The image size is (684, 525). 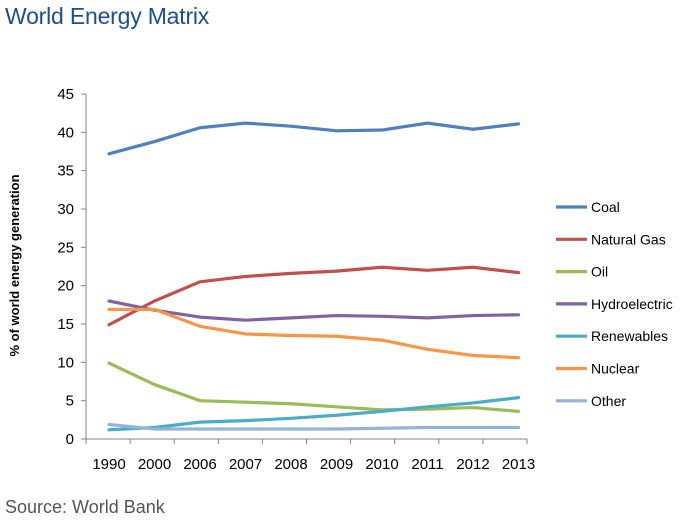 What do you see at coordinates (472, 464) in the screenshot?
I see `x-tick-label: 2012` at bounding box center [472, 464].